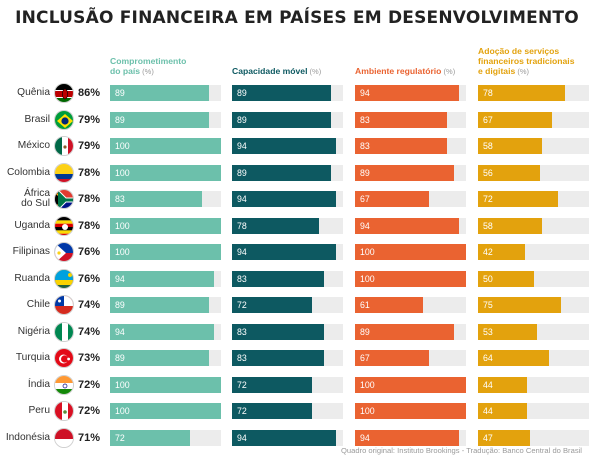 This screenshot has height=460, width=594. What do you see at coordinates (504, 437) in the screenshot?
I see `bar: 47` at bounding box center [504, 437].